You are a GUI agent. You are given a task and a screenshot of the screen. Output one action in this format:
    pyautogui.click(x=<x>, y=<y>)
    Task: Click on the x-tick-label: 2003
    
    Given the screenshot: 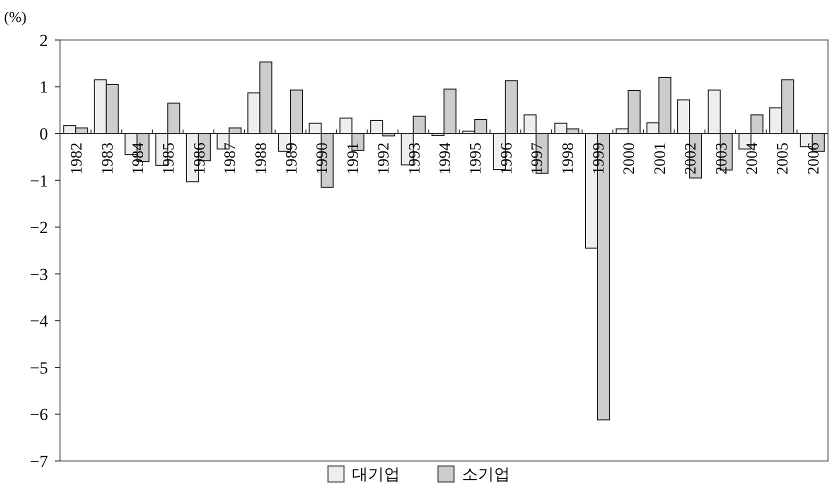 What is the action you would take?
    pyautogui.click(x=721, y=158)
    